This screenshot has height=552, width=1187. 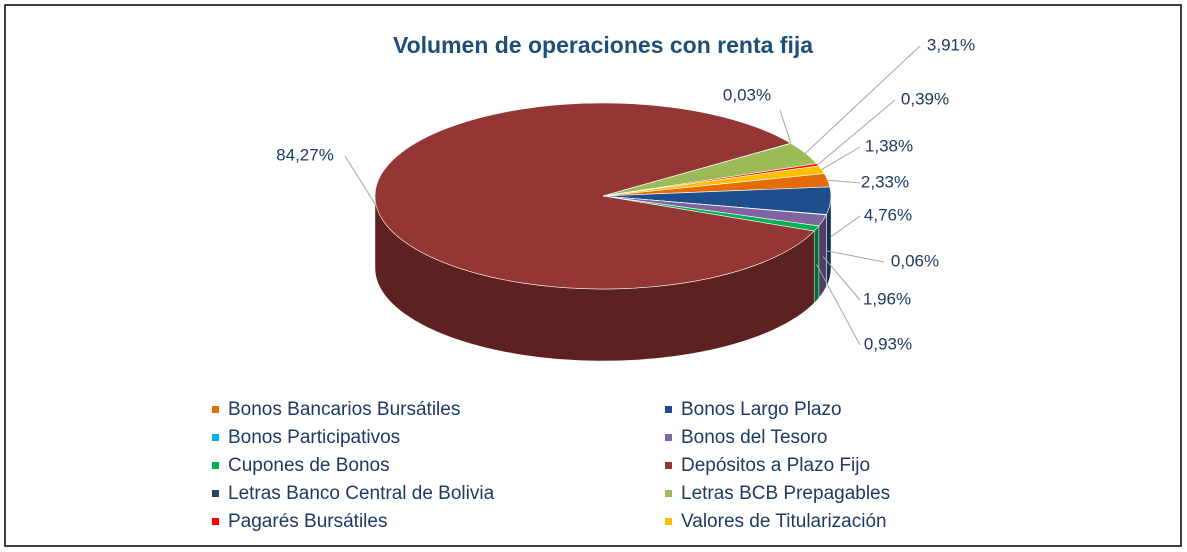 I want to click on legend-label: Cupones de Bonos, so click(x=309, y=465).